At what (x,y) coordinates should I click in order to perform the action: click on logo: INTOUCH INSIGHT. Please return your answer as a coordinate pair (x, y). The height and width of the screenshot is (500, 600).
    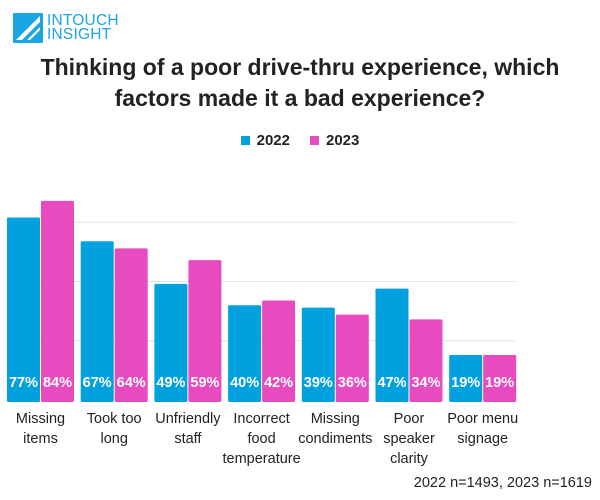
    Looking at the image, I should click on (66, 28).